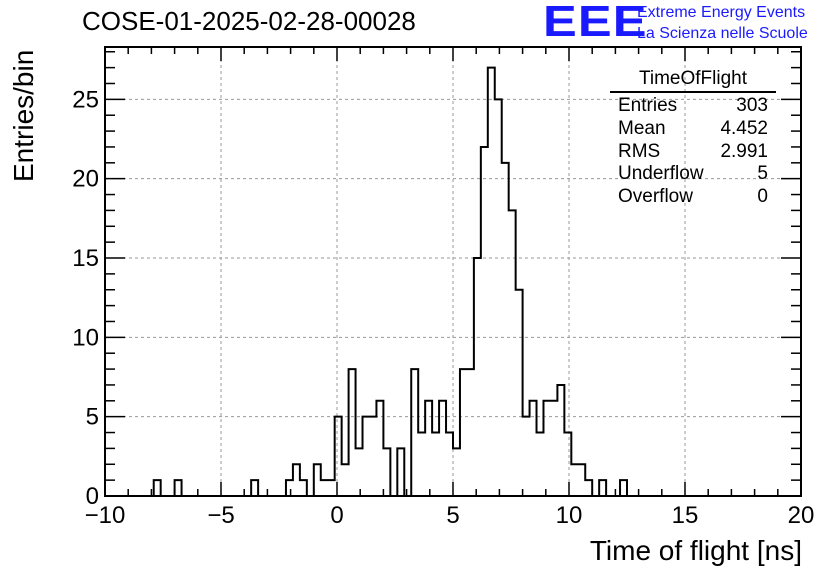 The width and height of the screenshot is (836, 572). I want to click on eee-logo: EEE, so click(595, 23).